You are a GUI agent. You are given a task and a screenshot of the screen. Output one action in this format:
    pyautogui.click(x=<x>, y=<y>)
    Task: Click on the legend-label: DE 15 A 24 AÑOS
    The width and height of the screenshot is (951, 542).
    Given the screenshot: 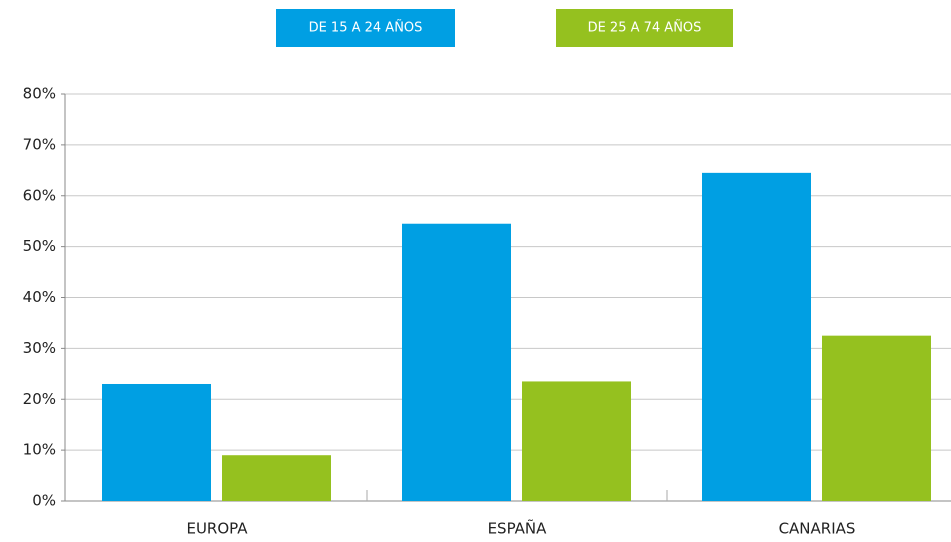 What is the action you would take?
    pyautogui.click(x=366, y=28)
    